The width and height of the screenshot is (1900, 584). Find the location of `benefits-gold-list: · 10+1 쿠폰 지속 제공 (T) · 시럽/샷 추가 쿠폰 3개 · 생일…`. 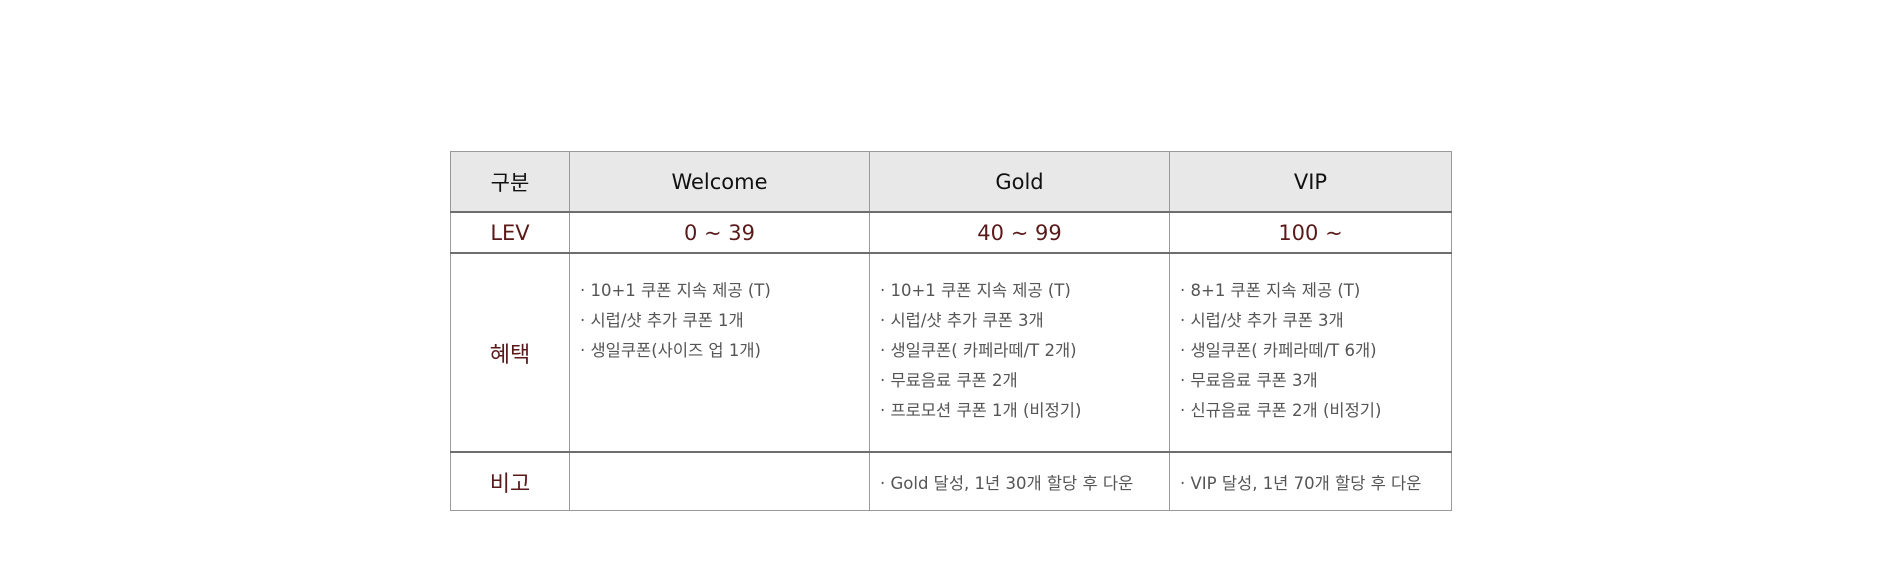

benefits-gold-list: · 10+1 쿠폰 지속 제공 (T) · 시럽/샷 추가 쿠폰 3개 · 생일… is located at coordinates (1019, 340).